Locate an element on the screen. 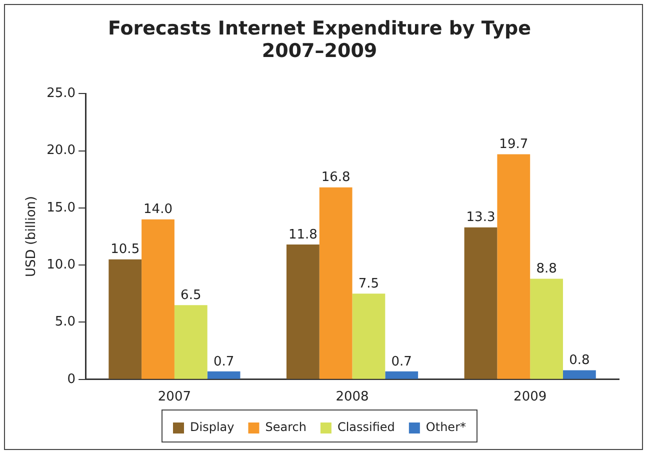  x-tick-label: 2009 is located at coordinates (530, 397).